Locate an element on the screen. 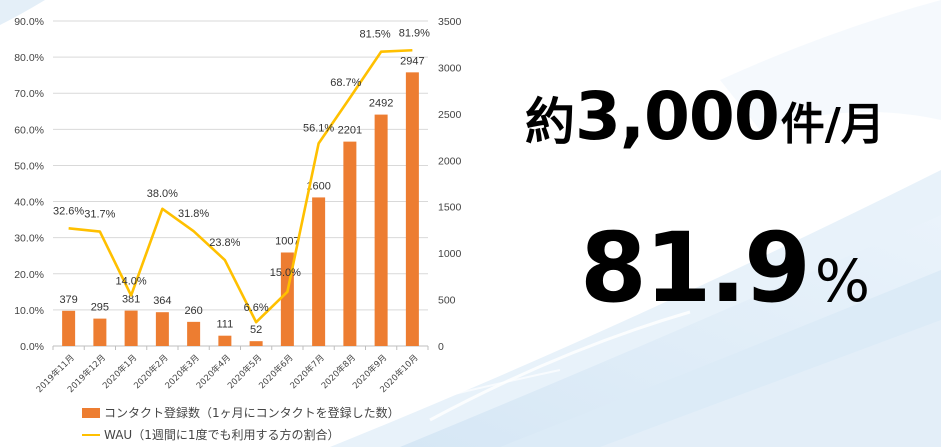 Image resolution: width=941 pixels, height=447 pixels. left-tick-label: 0.0% is located at coordinates (32, 347).